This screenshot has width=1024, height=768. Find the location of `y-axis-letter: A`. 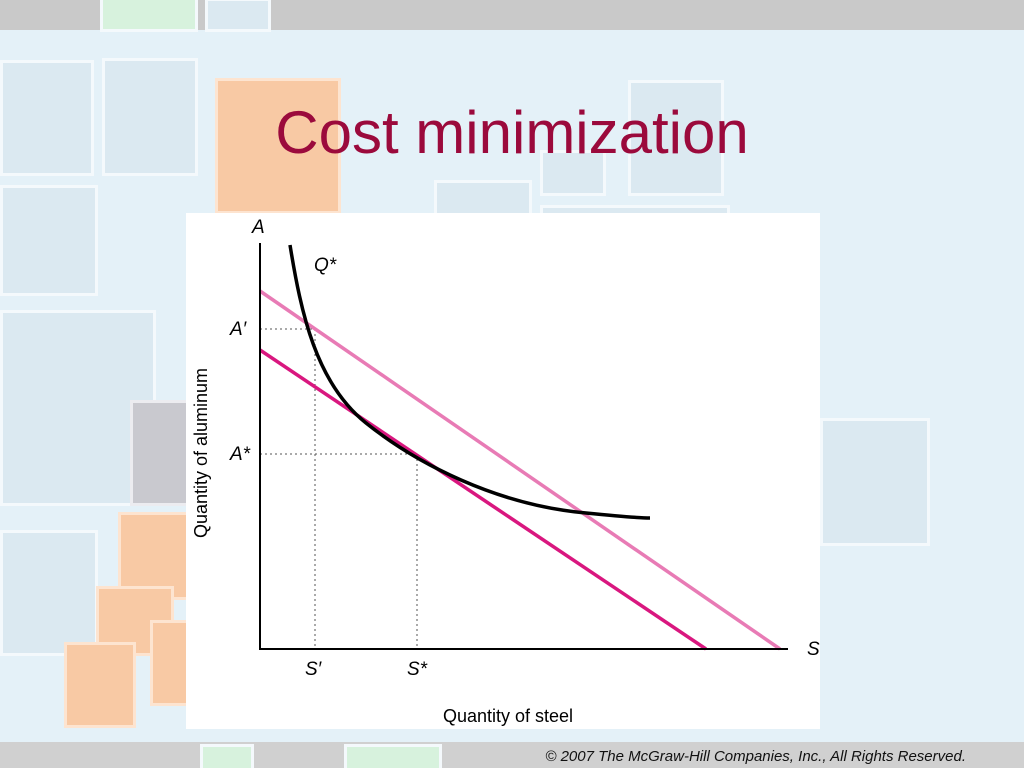

y-axis-letter: A is located at coordinates (258, 227).